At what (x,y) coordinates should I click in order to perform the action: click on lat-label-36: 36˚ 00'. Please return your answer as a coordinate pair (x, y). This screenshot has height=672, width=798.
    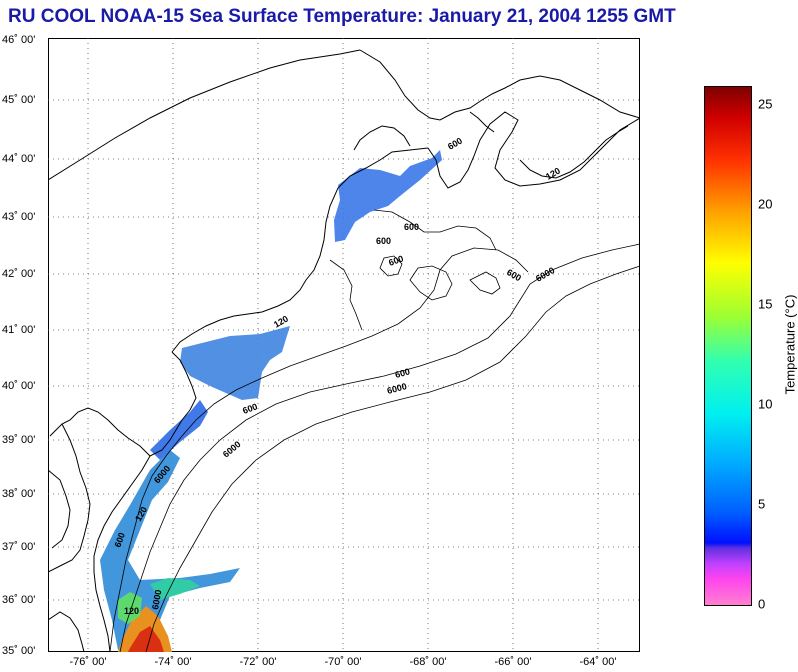
    Looking at the image, I should click on (19, 600).